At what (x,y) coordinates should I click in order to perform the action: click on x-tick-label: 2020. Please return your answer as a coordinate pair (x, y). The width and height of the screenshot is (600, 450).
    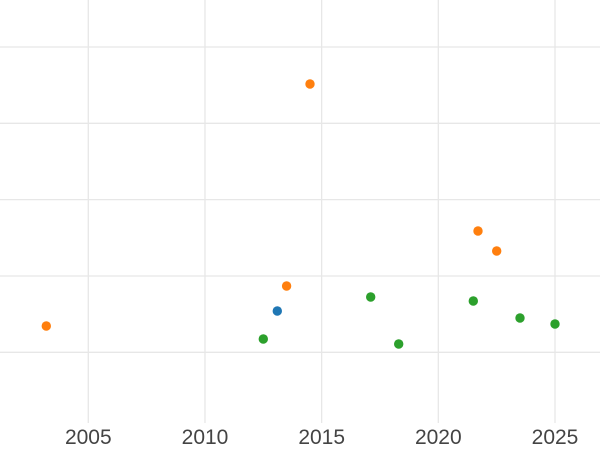
    Looking at the image, I should click on (438, 437).